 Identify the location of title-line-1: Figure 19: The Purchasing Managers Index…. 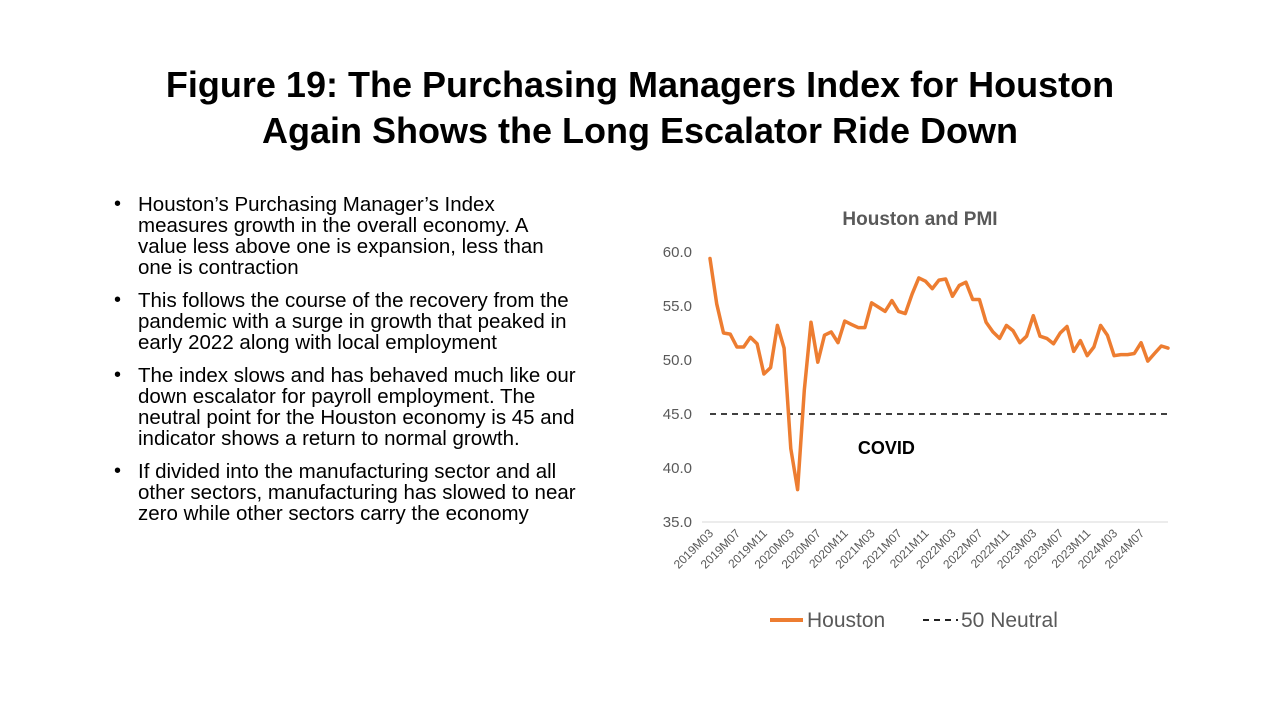
(640, 84).